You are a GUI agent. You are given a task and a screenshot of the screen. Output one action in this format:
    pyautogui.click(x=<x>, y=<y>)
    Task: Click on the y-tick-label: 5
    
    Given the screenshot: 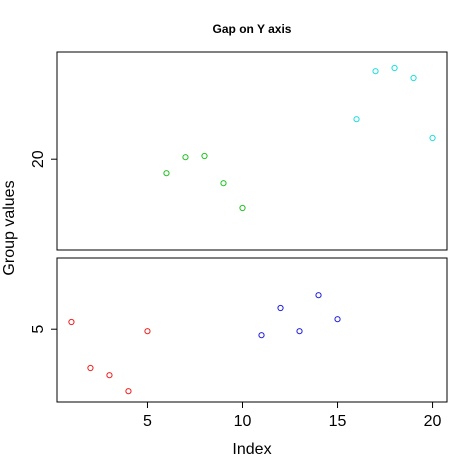 What is the action you would take?
    pyautogui.click(x=38, y=329)
    